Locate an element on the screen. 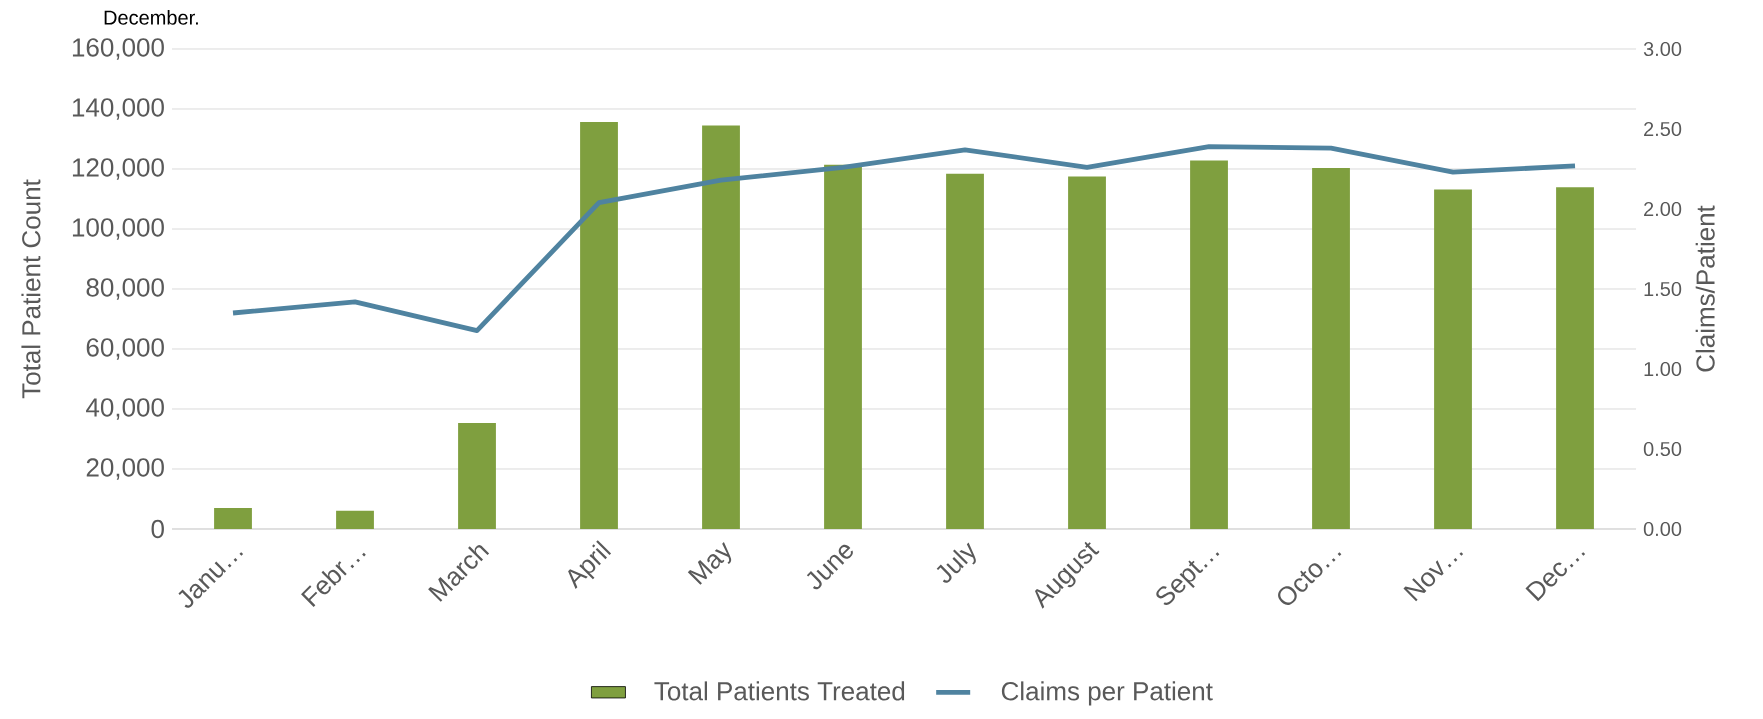 The width and height of the screenshot is (1763, 719). legend-label: Claims per Patient is located at coordinates (1107, 693).